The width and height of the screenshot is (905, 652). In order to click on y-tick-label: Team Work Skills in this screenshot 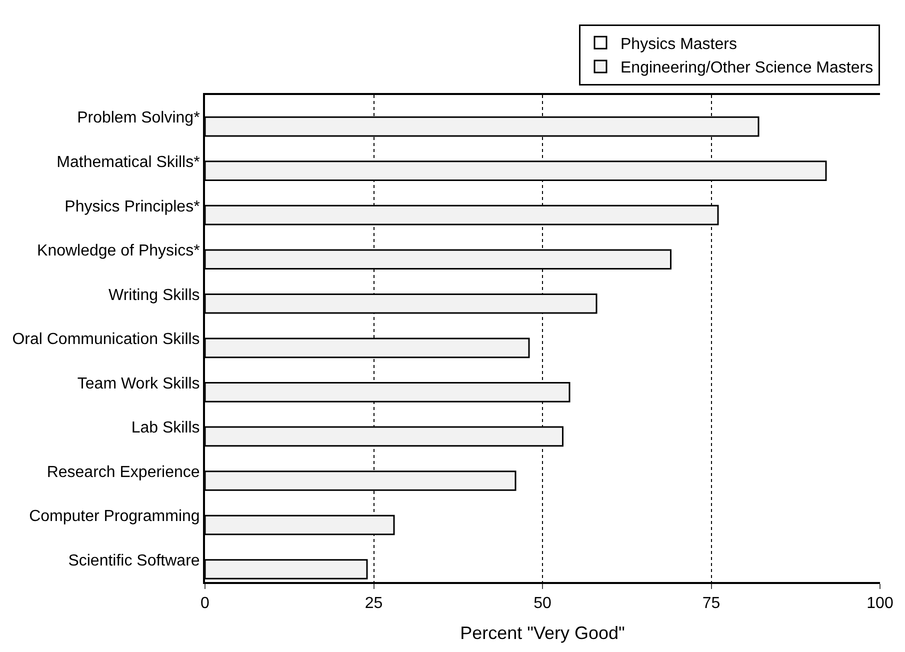, I will do `click(138, 383)`.